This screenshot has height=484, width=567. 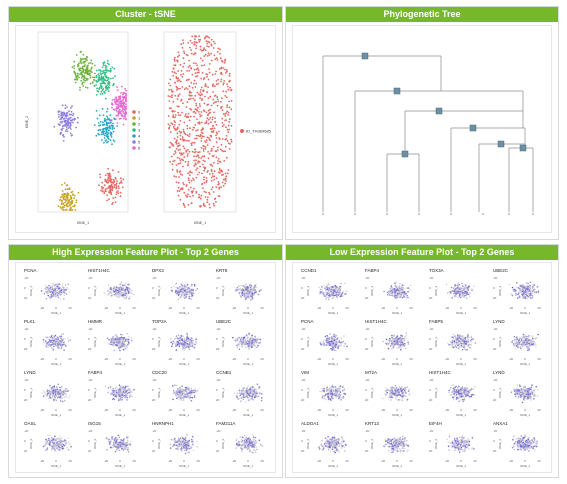 What do you see at coordinates (56, 313) in the screenshot?
I see `feature-xlabel: tSNE_1` at bounding box center [56, 313].